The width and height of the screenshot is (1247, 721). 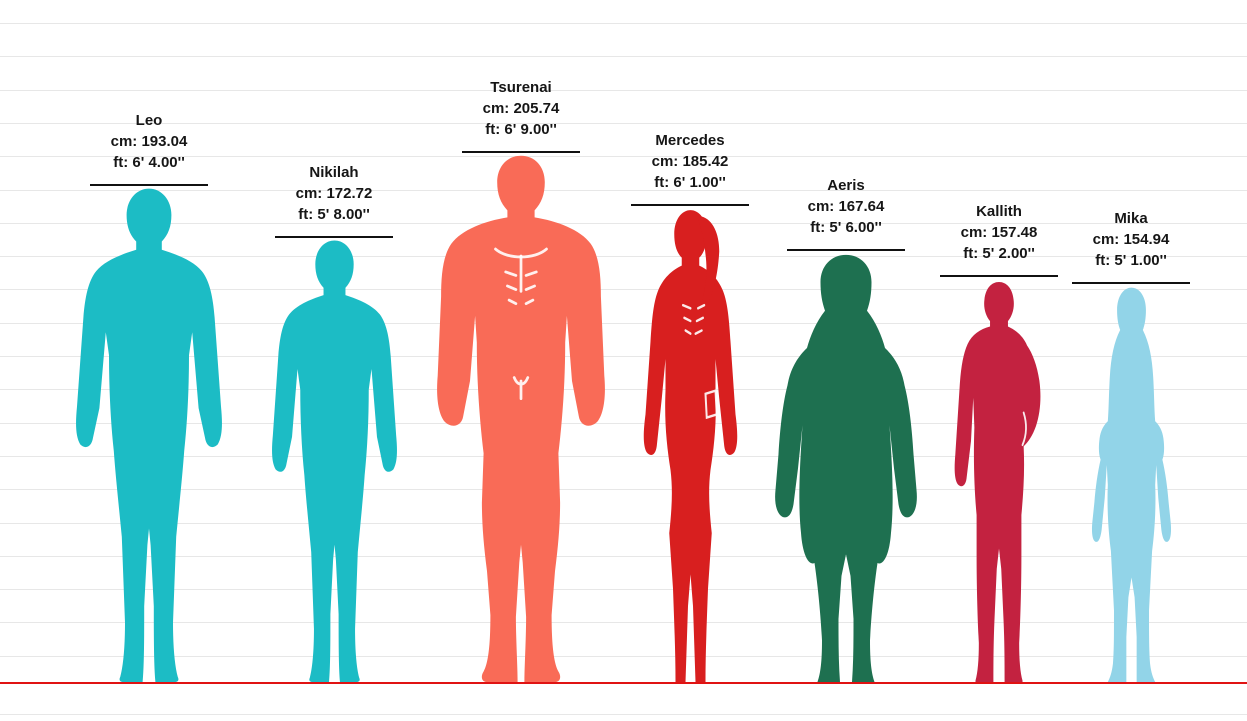 I want to click on person-height-ft: ft: 5' 6.00'', so click(x=846, y=227).